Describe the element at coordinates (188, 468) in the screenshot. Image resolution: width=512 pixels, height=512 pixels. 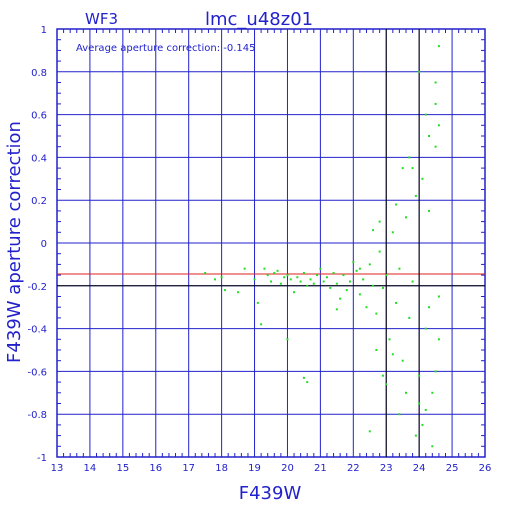
I see `x-tick-label: 17` at that location.